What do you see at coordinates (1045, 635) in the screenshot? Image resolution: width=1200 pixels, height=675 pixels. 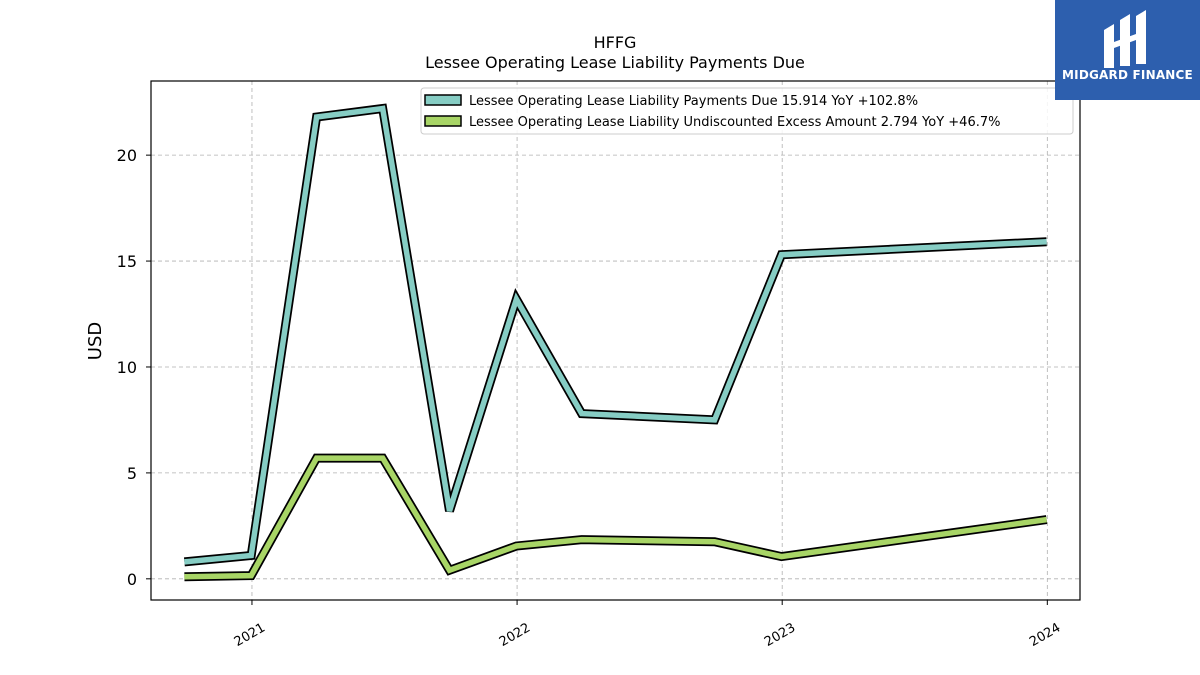 I see `x-tick-label: 2024` at bounding box center [1045, 635].